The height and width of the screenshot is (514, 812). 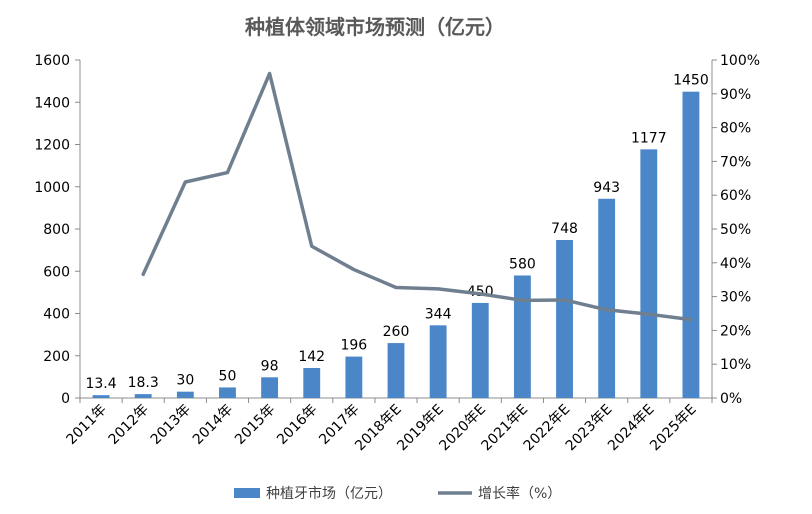 I want to click on x-tick-label: 2013年, so click(x=171, y=425).